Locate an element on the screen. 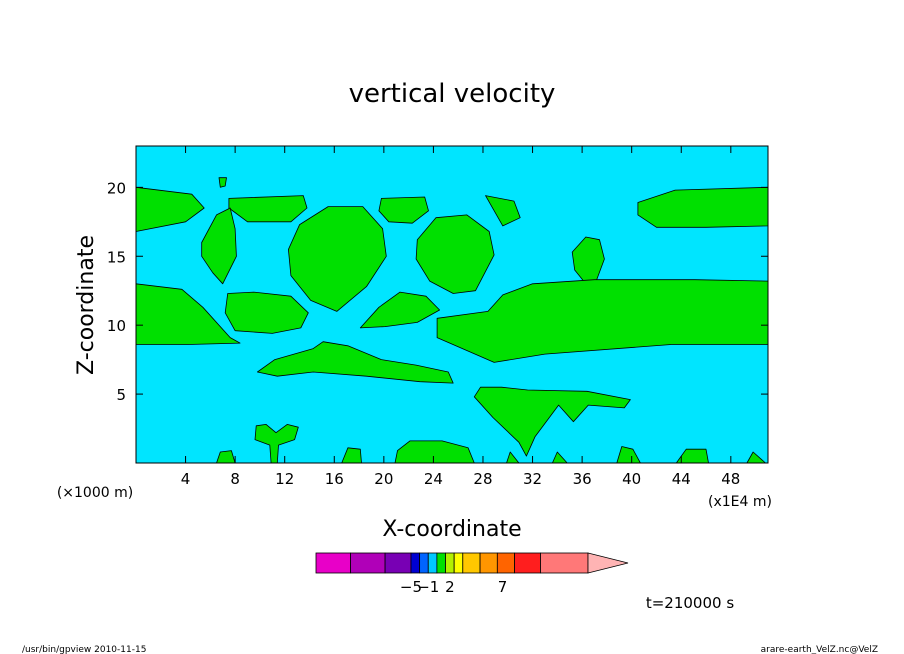  x-tick-label: 36 is located at coordinates (582, 479).